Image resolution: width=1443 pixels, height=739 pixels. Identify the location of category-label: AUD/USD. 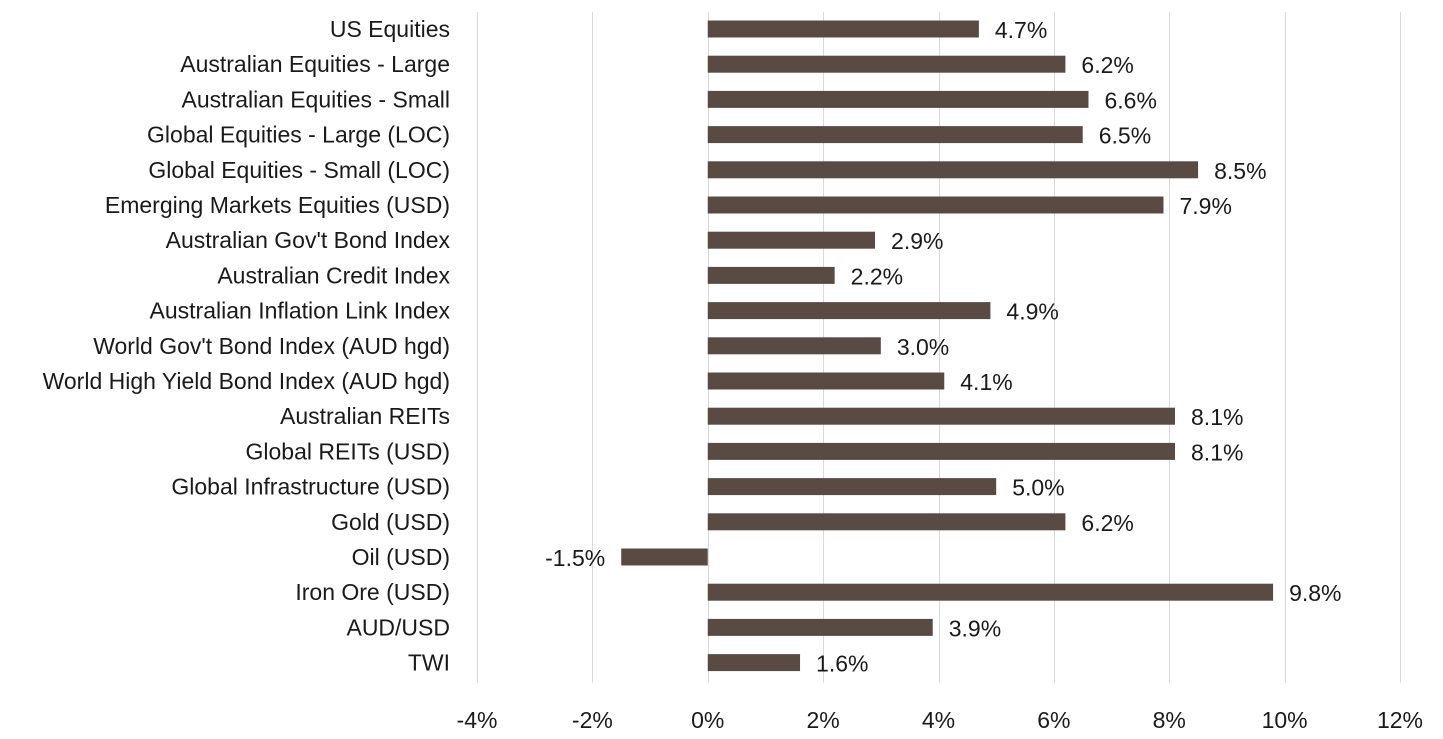
(398, 627).